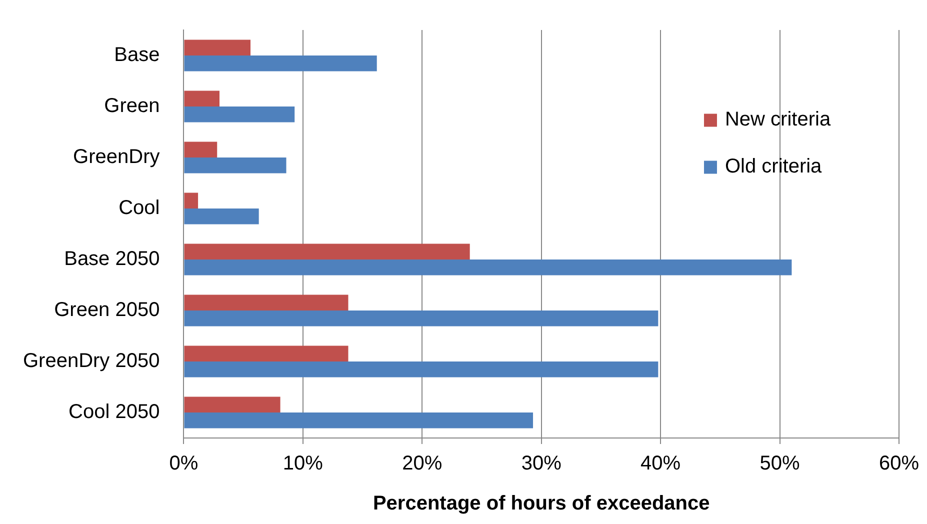 This screenshot has width=927, height=524. I want to click on legend-label: New criteria, so click(778, 119).